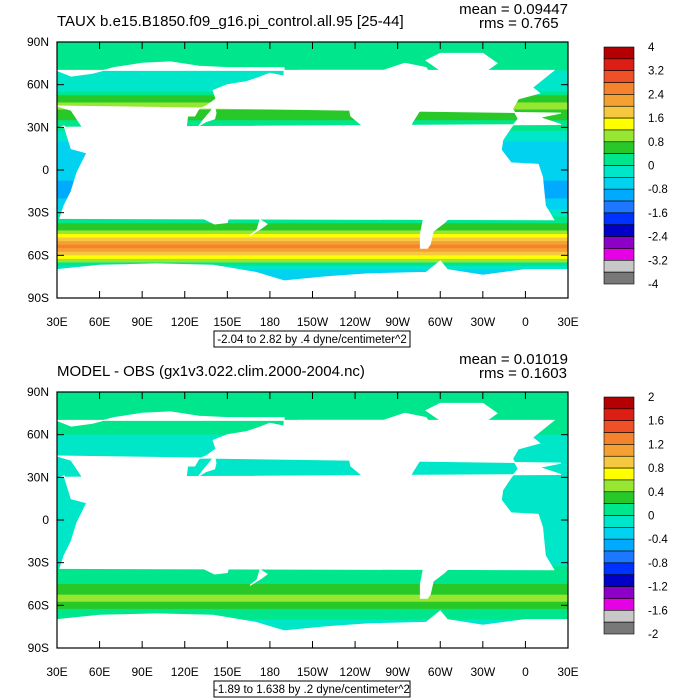 This screenshot has height=700, width=700. What do you see at coordinates (45, 170) in the screenshot?
I see `y-tick-label: 0` at bounding box center [45, 170].